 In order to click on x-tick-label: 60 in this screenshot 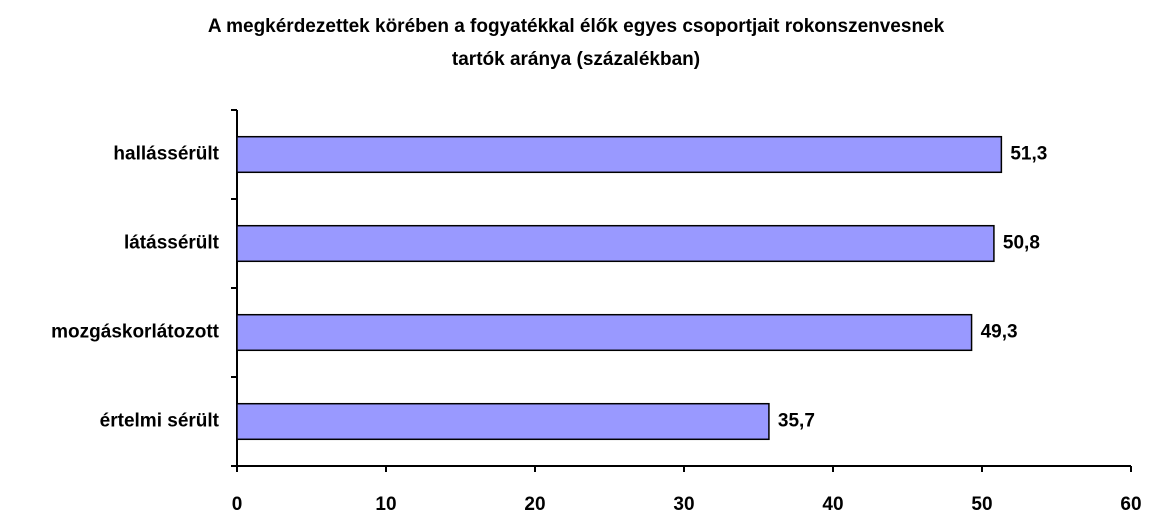, I will do `click(1130, 504)`.